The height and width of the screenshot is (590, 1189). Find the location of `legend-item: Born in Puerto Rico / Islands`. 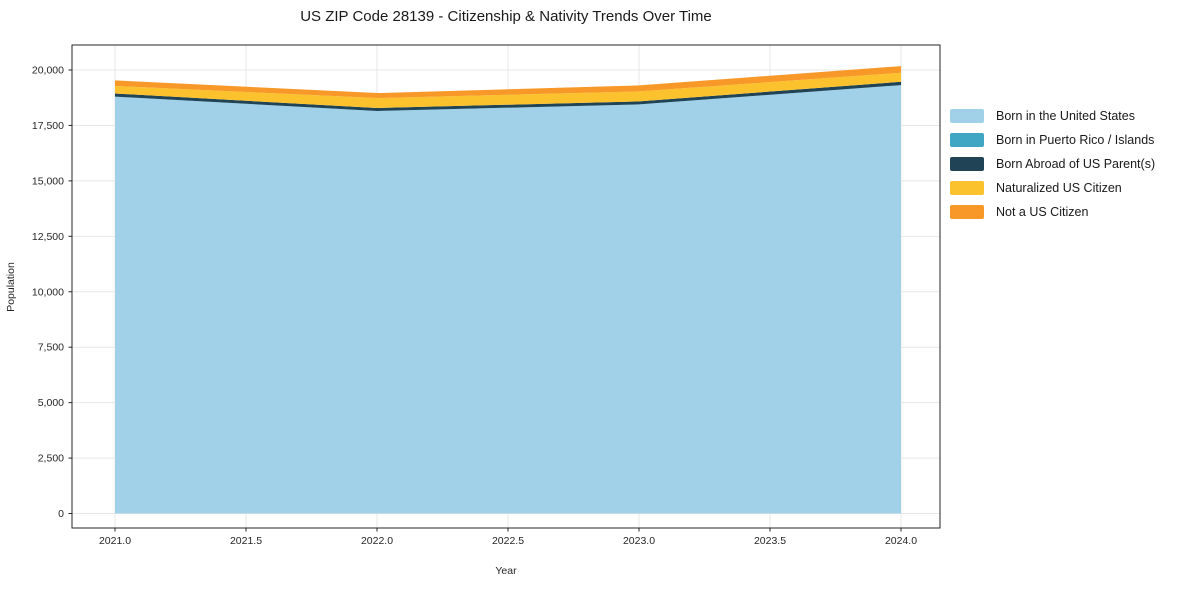

legend-item: Born in Puerto Rico / Islands is located at coordinates (1052, 140).